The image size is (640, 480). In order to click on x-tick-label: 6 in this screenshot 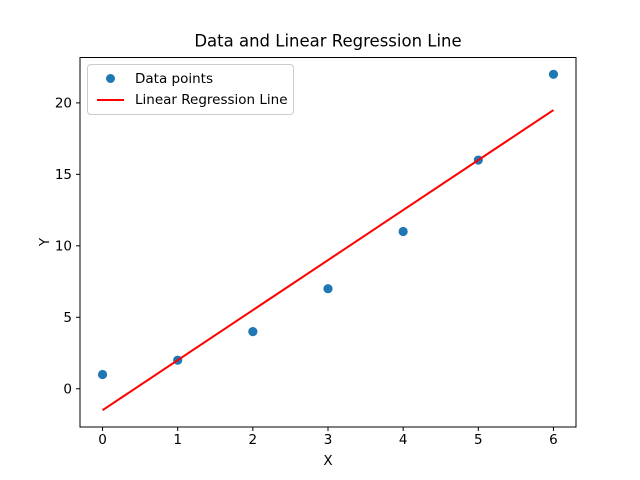, I will do `click(553, 440)`.